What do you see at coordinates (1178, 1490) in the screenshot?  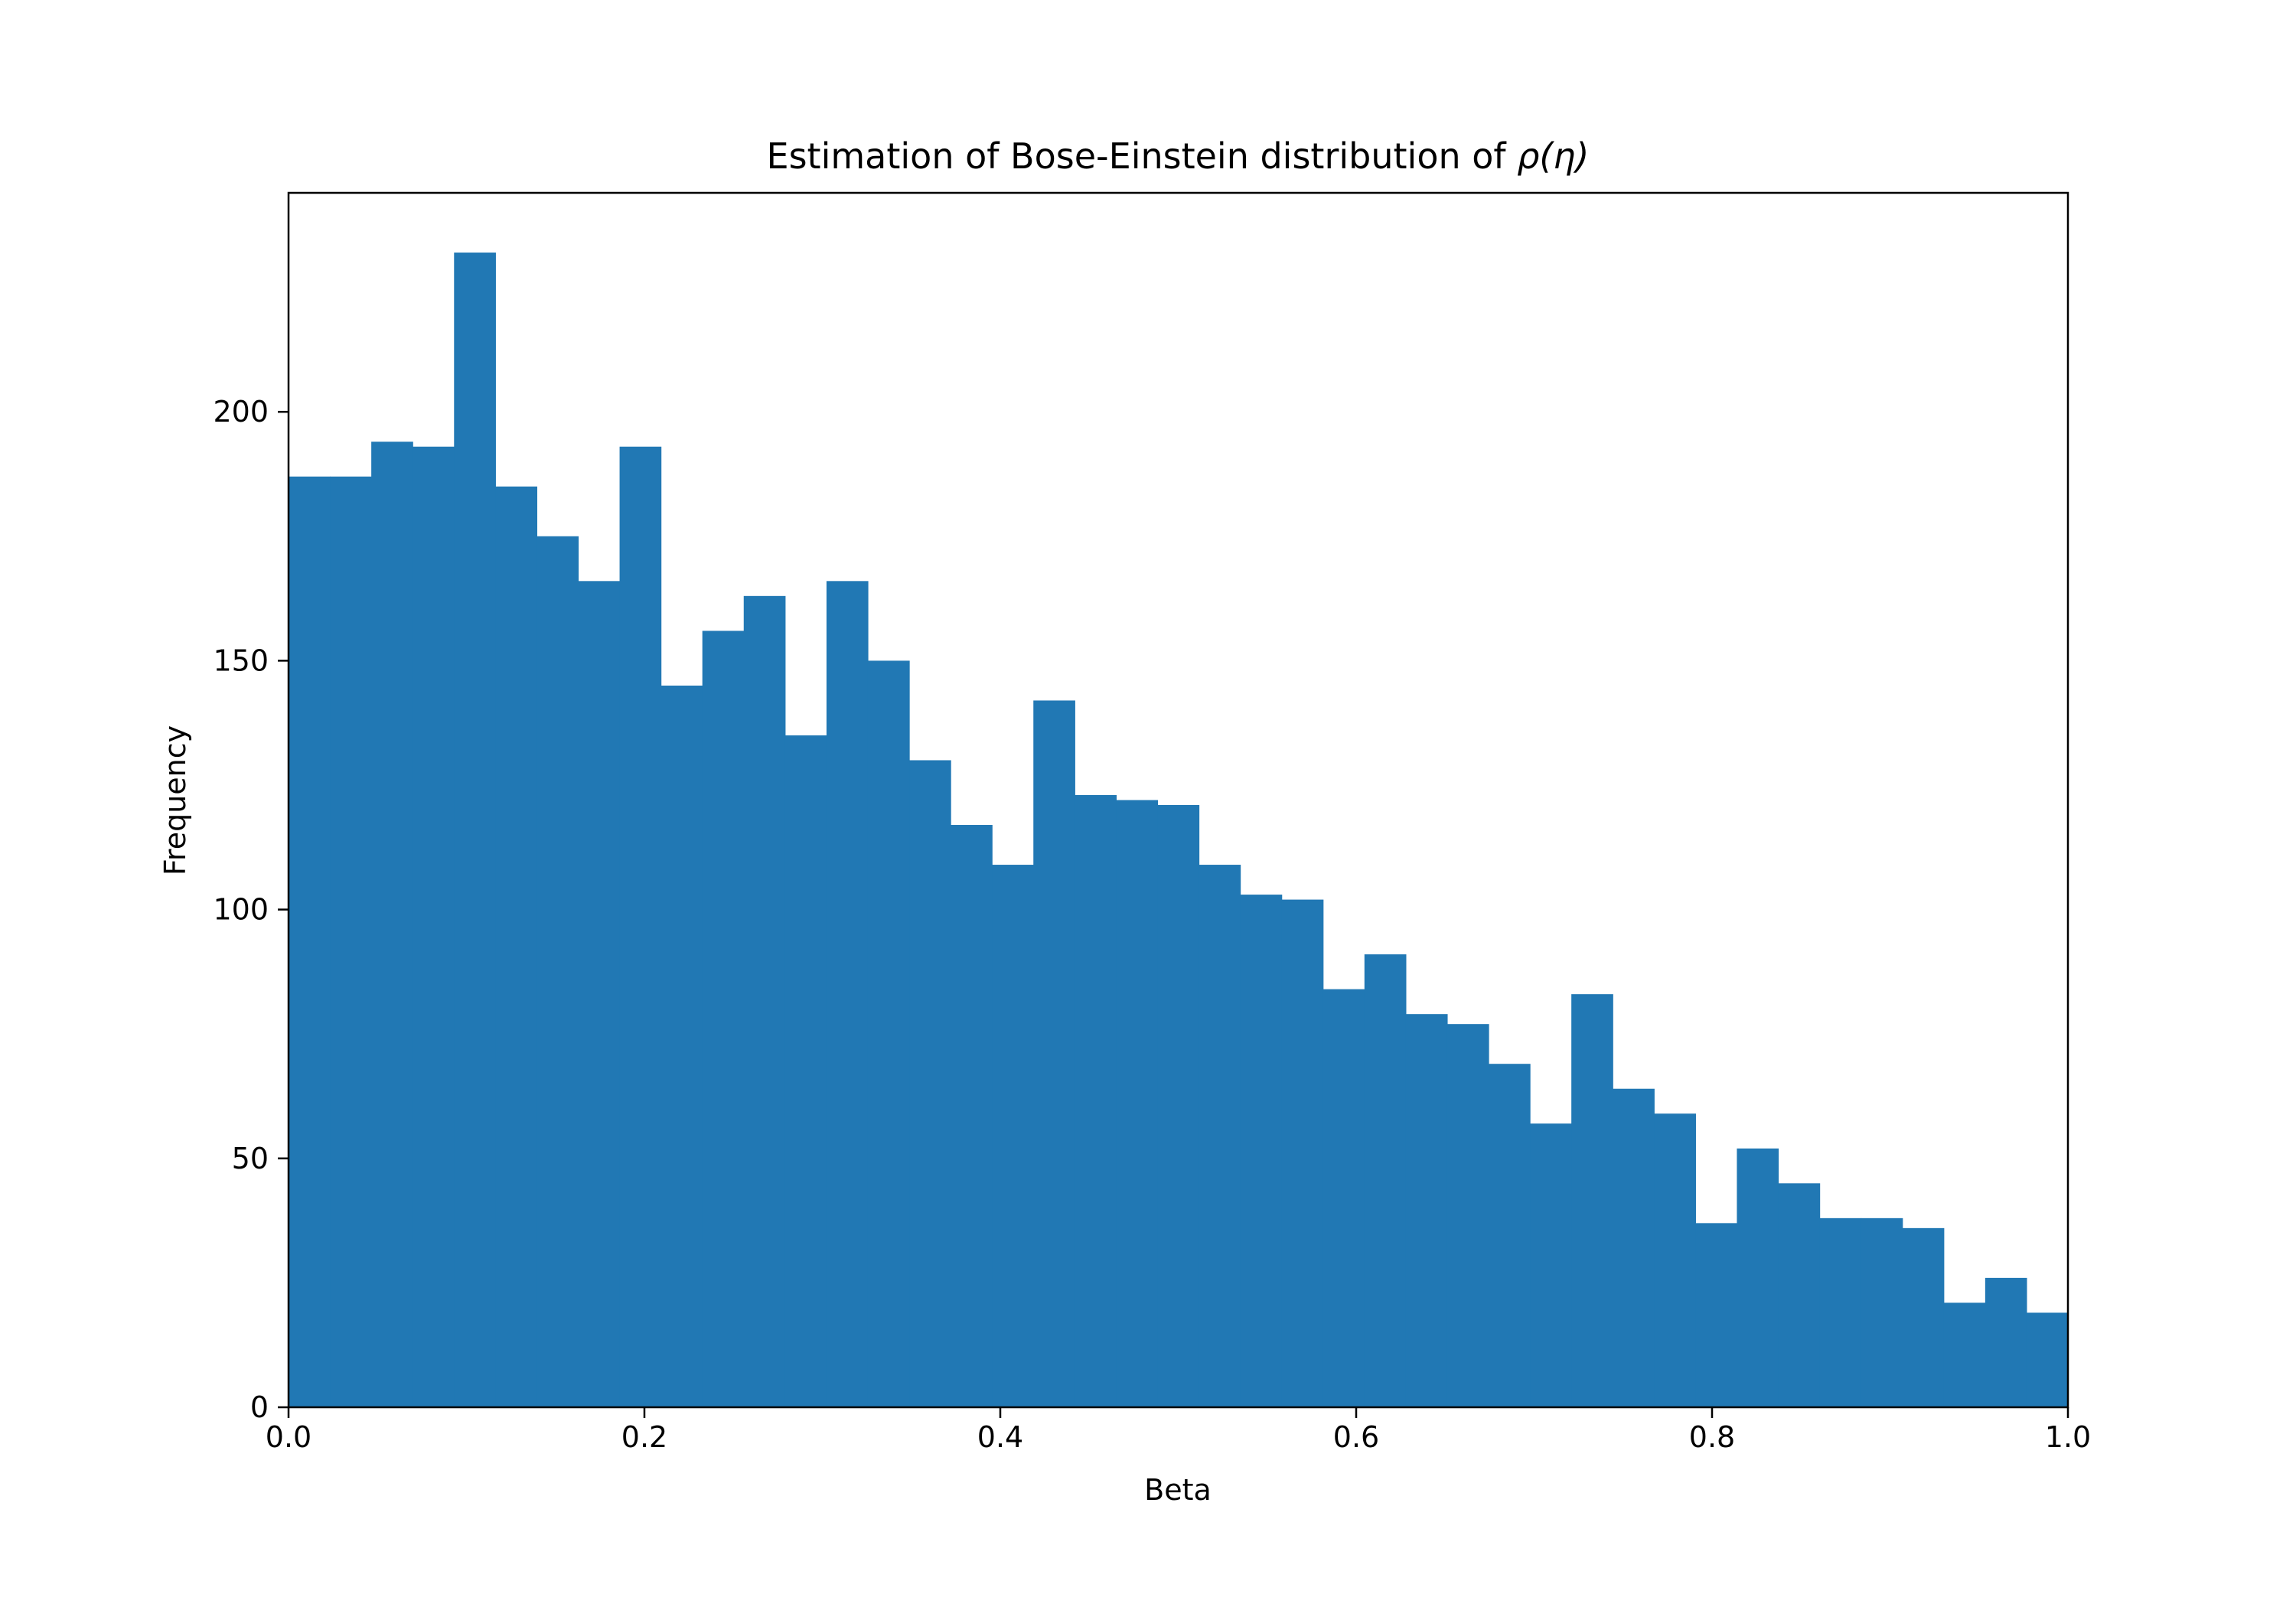 I see `x-axis-label: Beta` at bounding box center [1178, 1490].